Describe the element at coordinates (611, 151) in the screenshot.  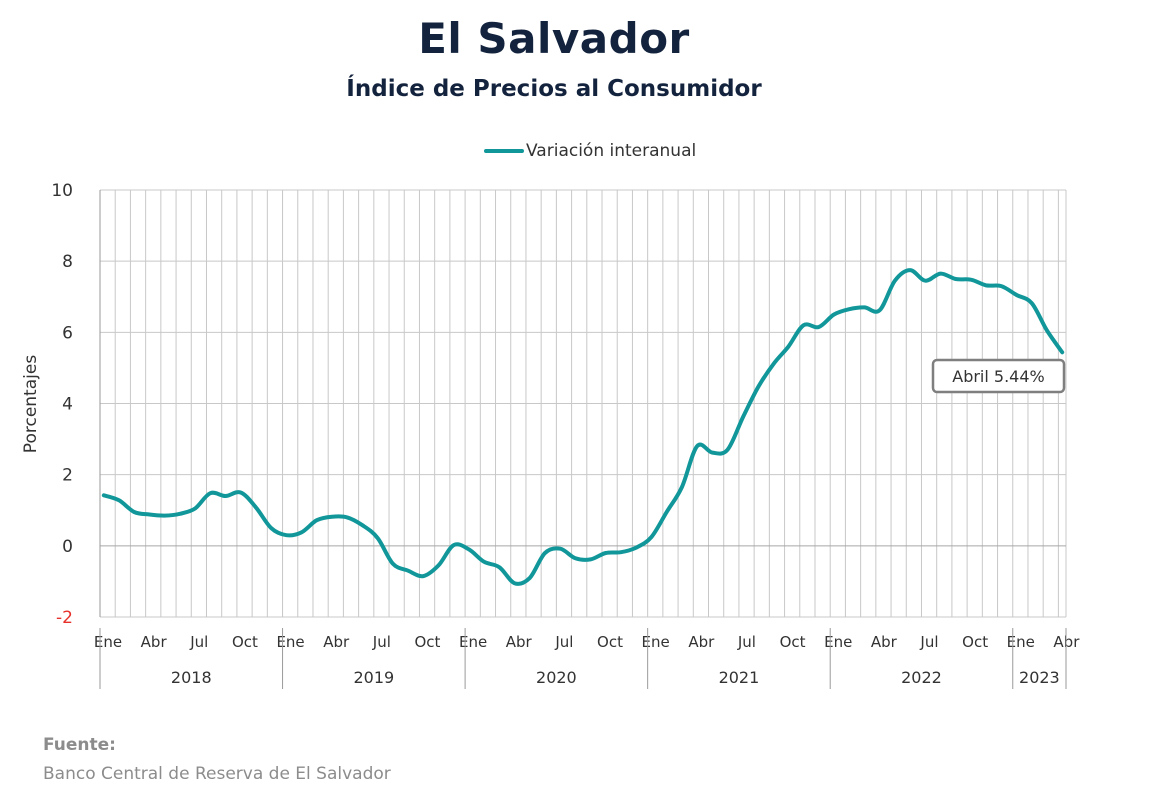
I see `legend-label: Variación interanual` at that location.